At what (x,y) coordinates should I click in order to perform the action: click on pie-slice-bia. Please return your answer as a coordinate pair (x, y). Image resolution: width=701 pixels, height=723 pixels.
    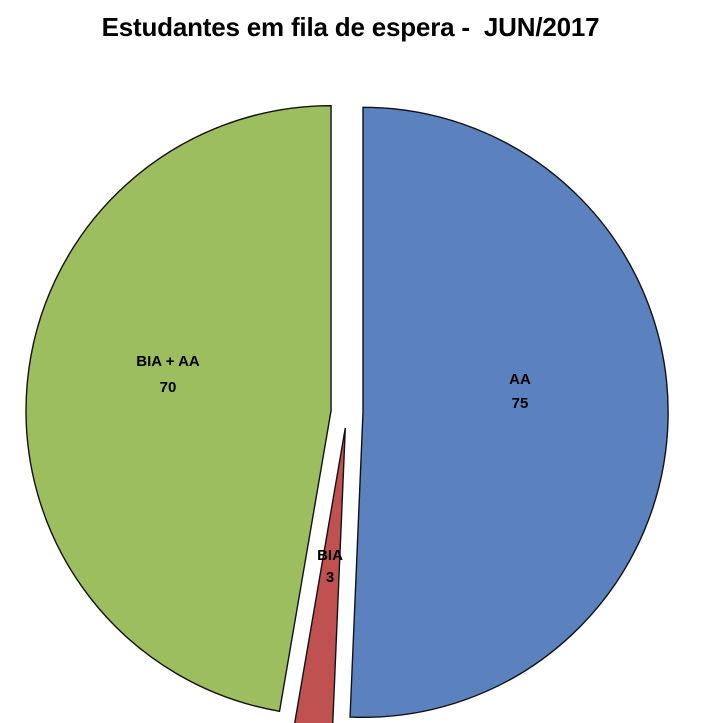
    Looking at the image, I should click on (320, 575).